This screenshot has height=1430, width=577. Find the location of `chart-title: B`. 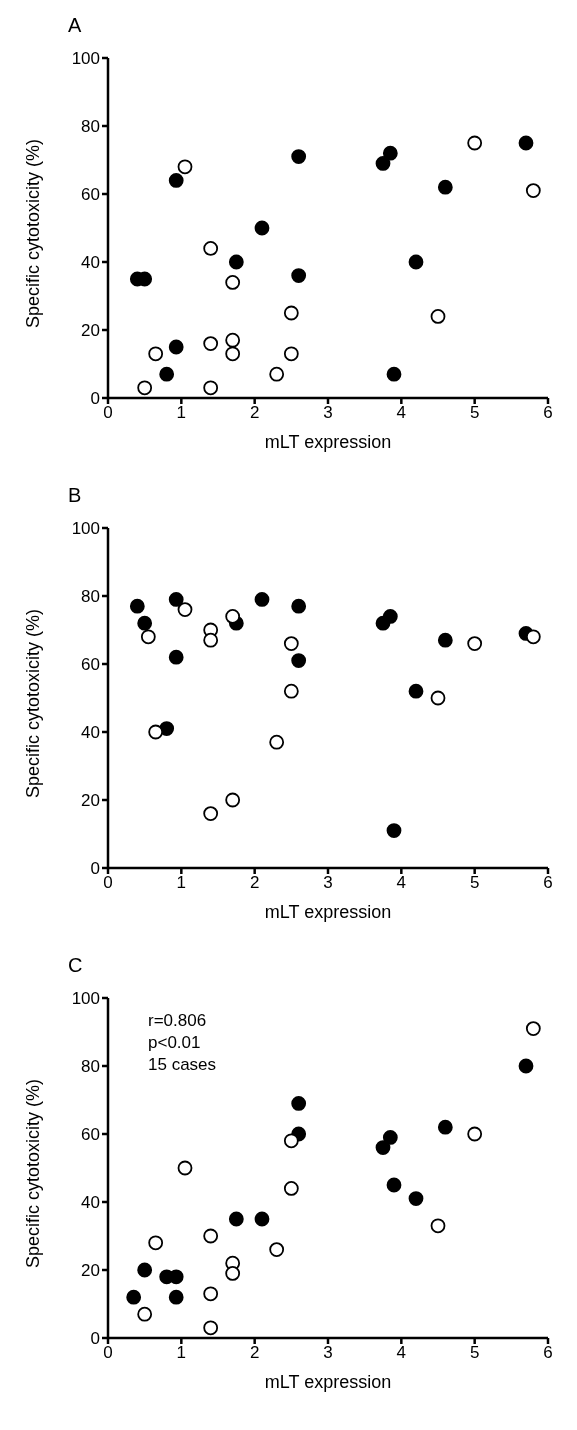

chart-title: B is located at coordinates (75, 495).